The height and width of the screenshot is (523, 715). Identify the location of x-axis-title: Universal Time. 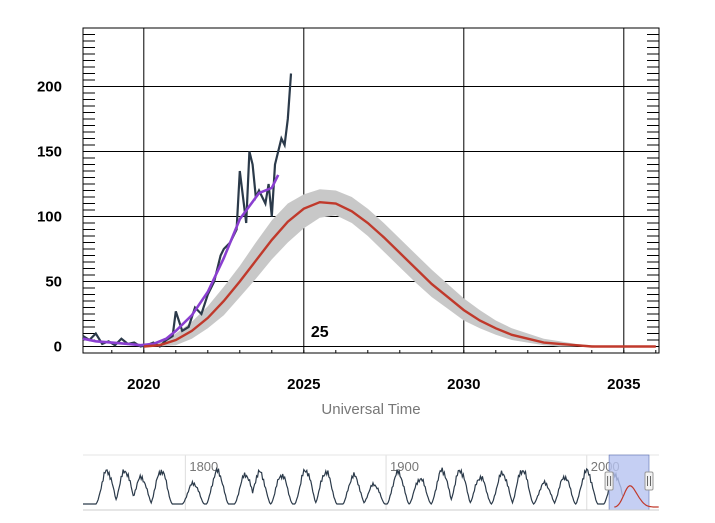
(370, 409).